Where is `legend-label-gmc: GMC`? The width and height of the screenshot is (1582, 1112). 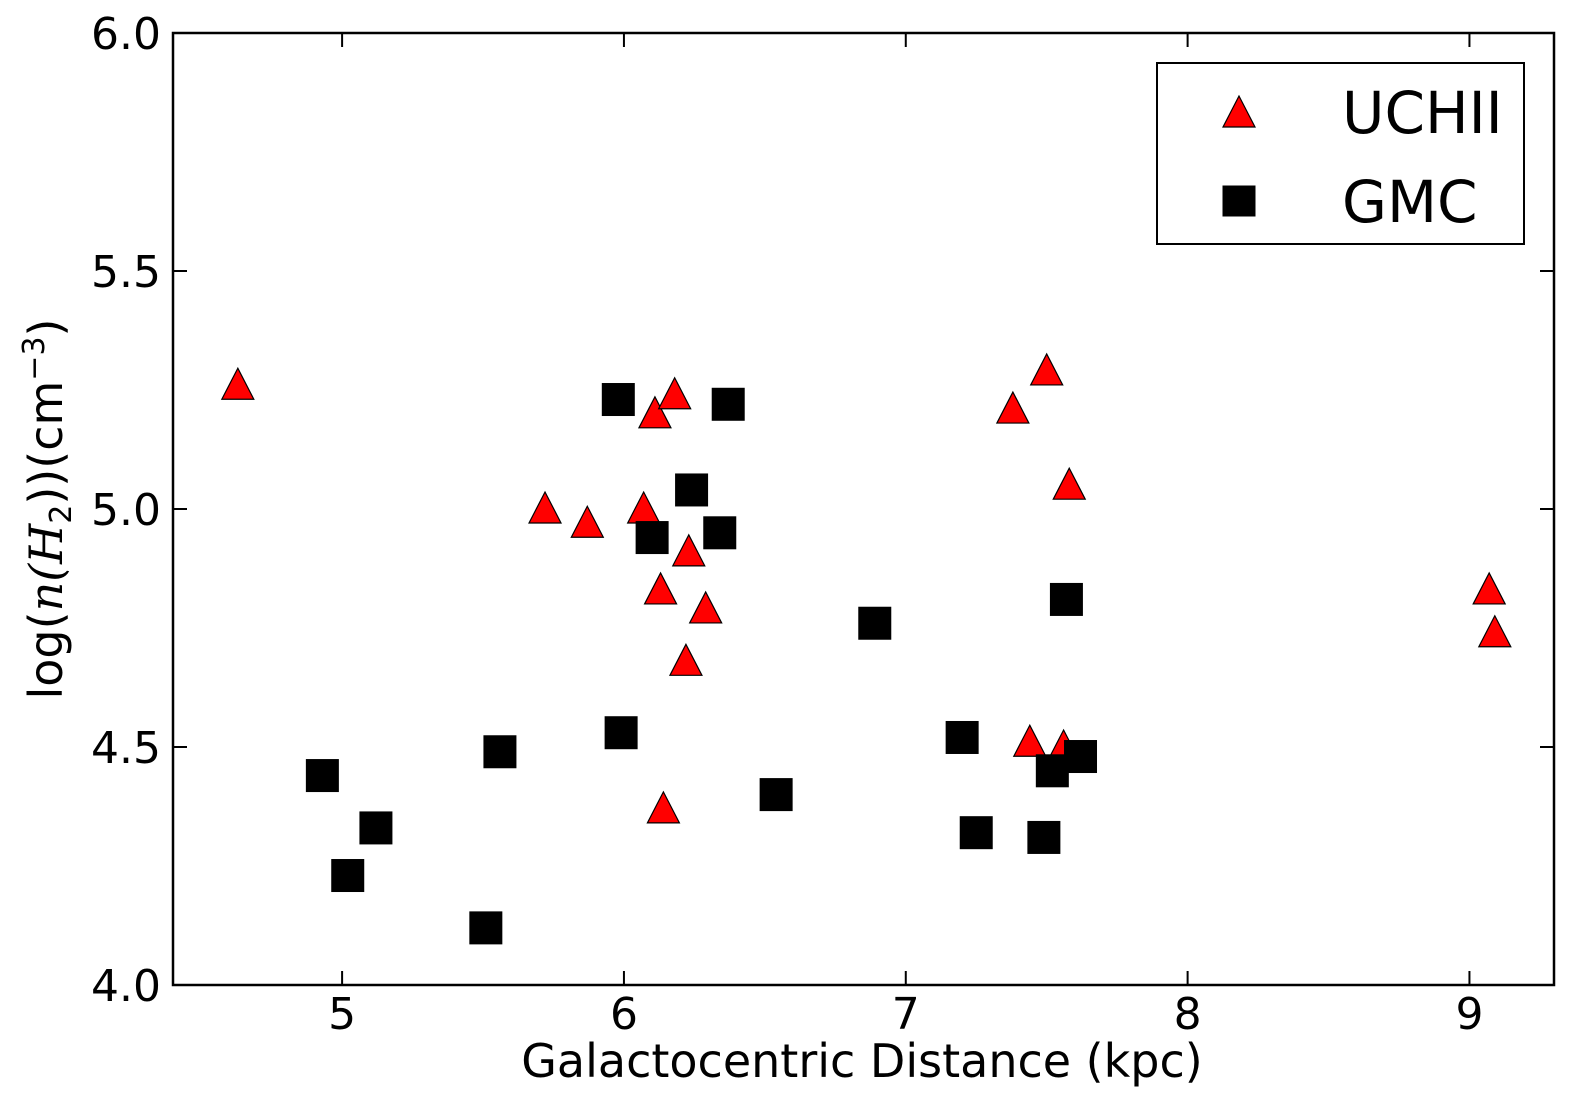 legend-label-gmc: GMC is located at coordinates (1409, 202).